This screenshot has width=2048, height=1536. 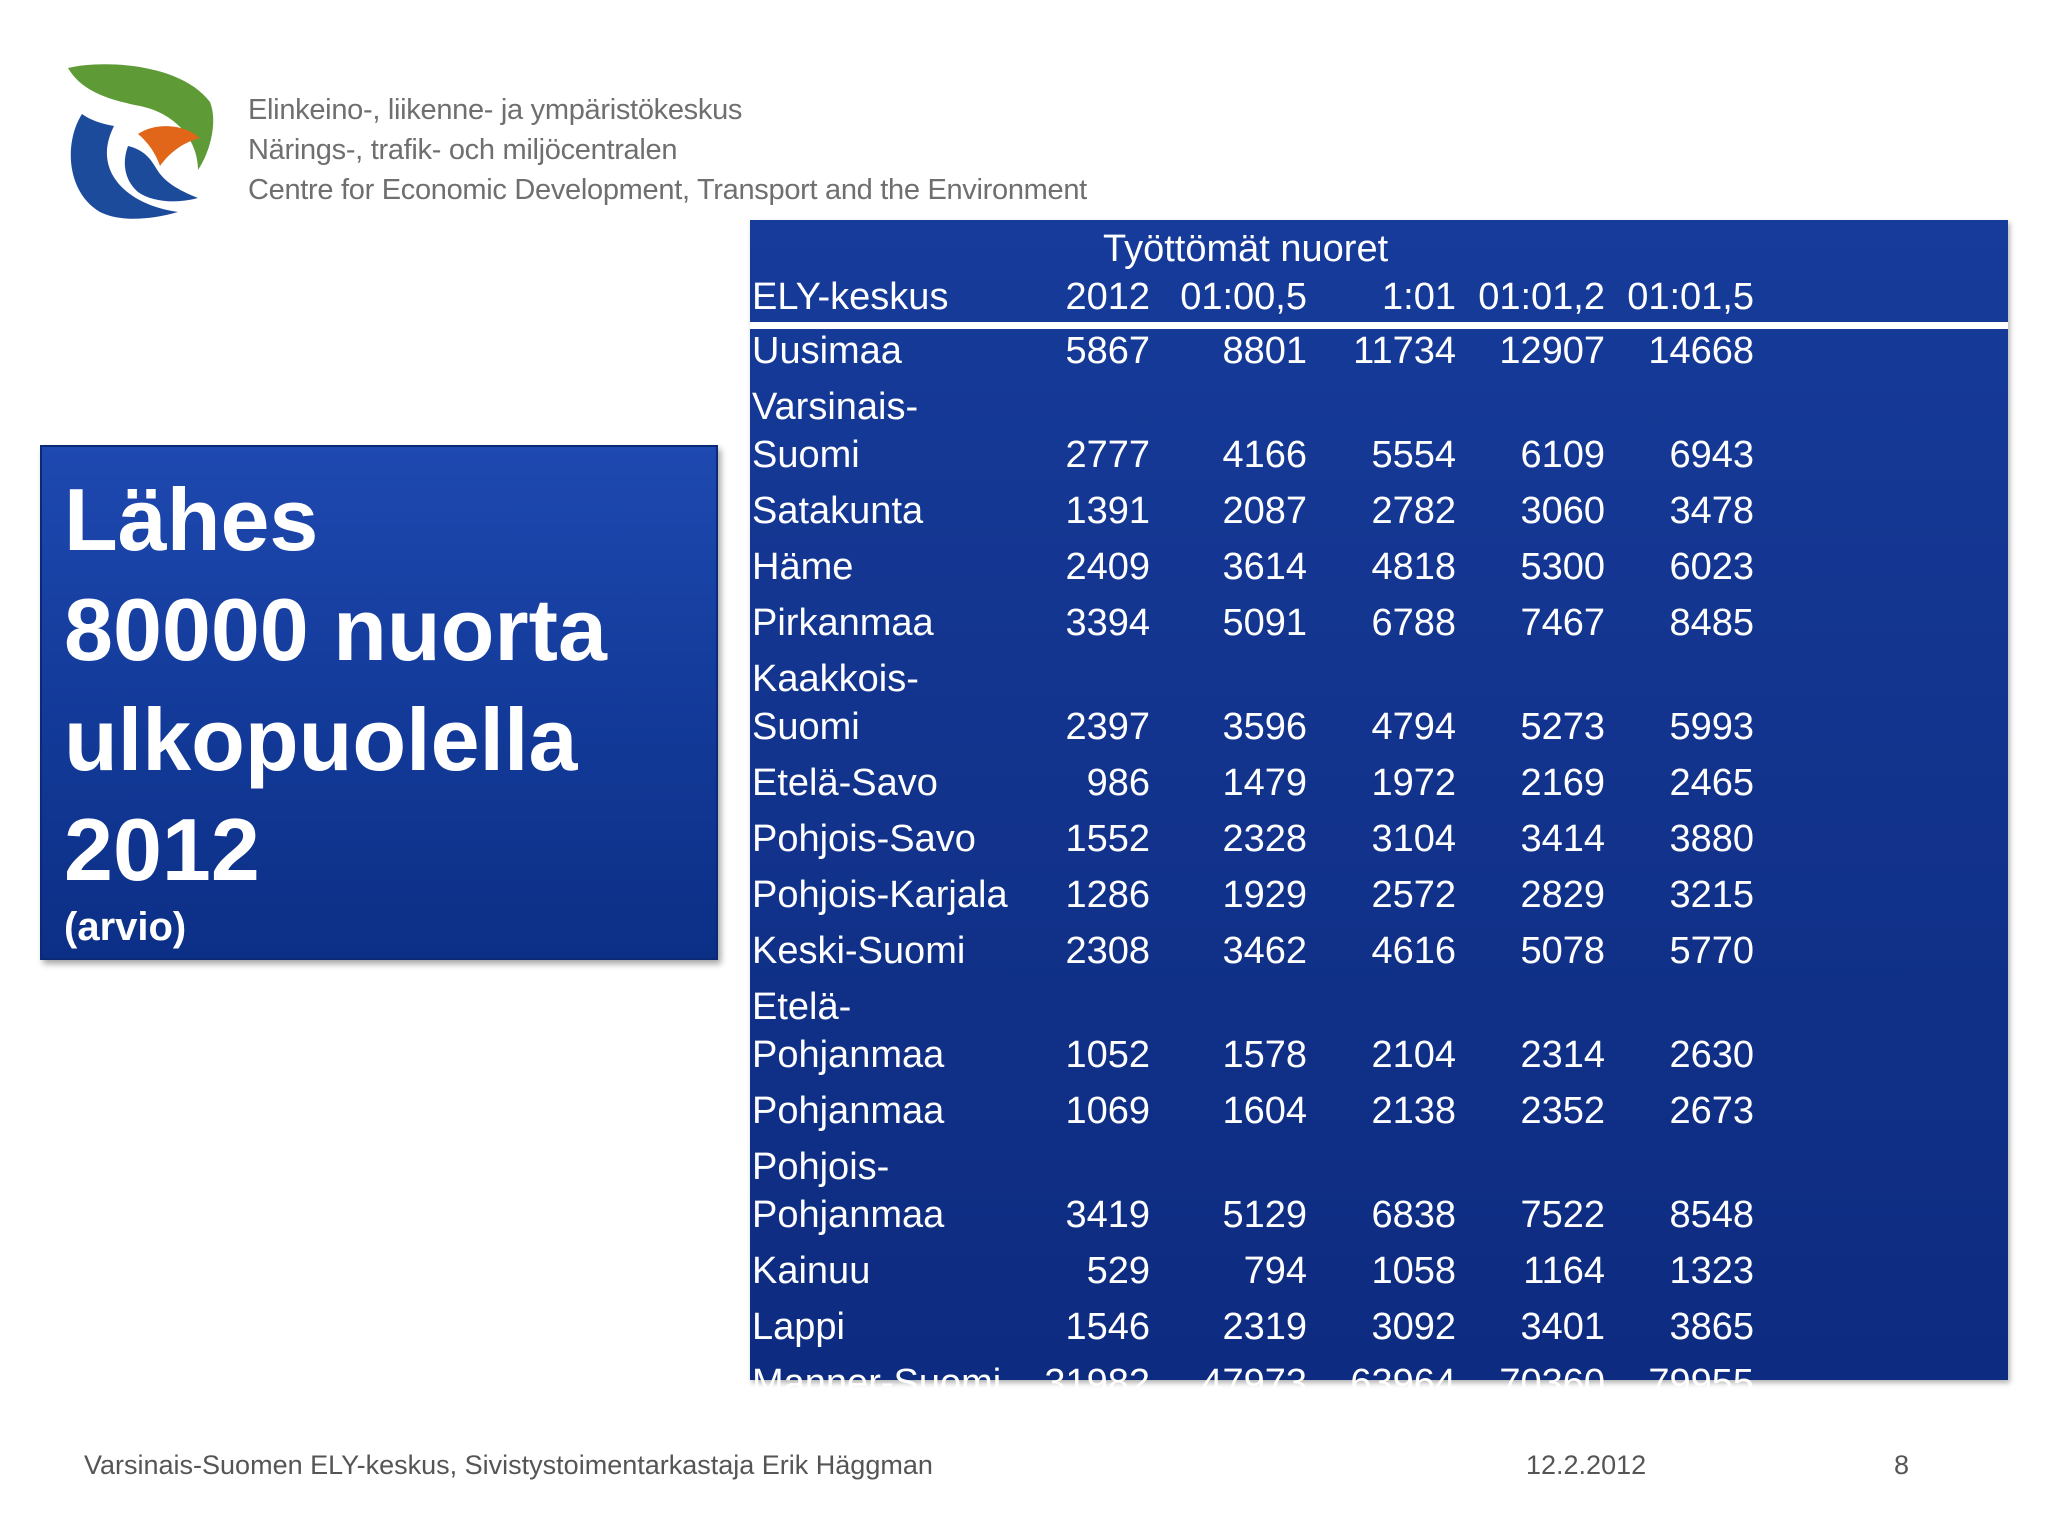 I want to click on table-caption: Työttömät nuoret, so click(x=1246, y=249).